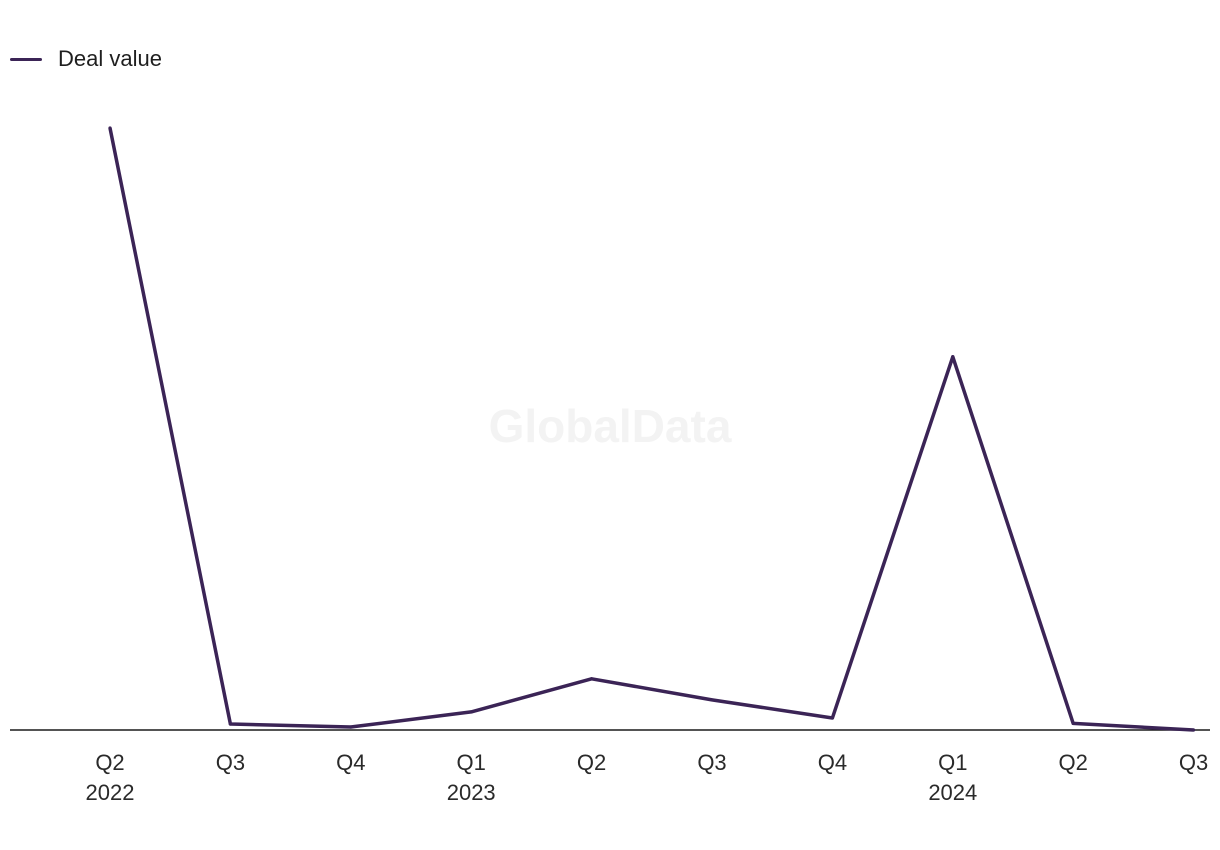  What do you see at coordinates (647, 777) in the screenshot?
I see `x-axis-ticks: Q2 2022 Q3 Q4 Q1 2023 Q2 Q3 Q4 Q1 2024 Q2 Q3` at bounding box center [647, 777].